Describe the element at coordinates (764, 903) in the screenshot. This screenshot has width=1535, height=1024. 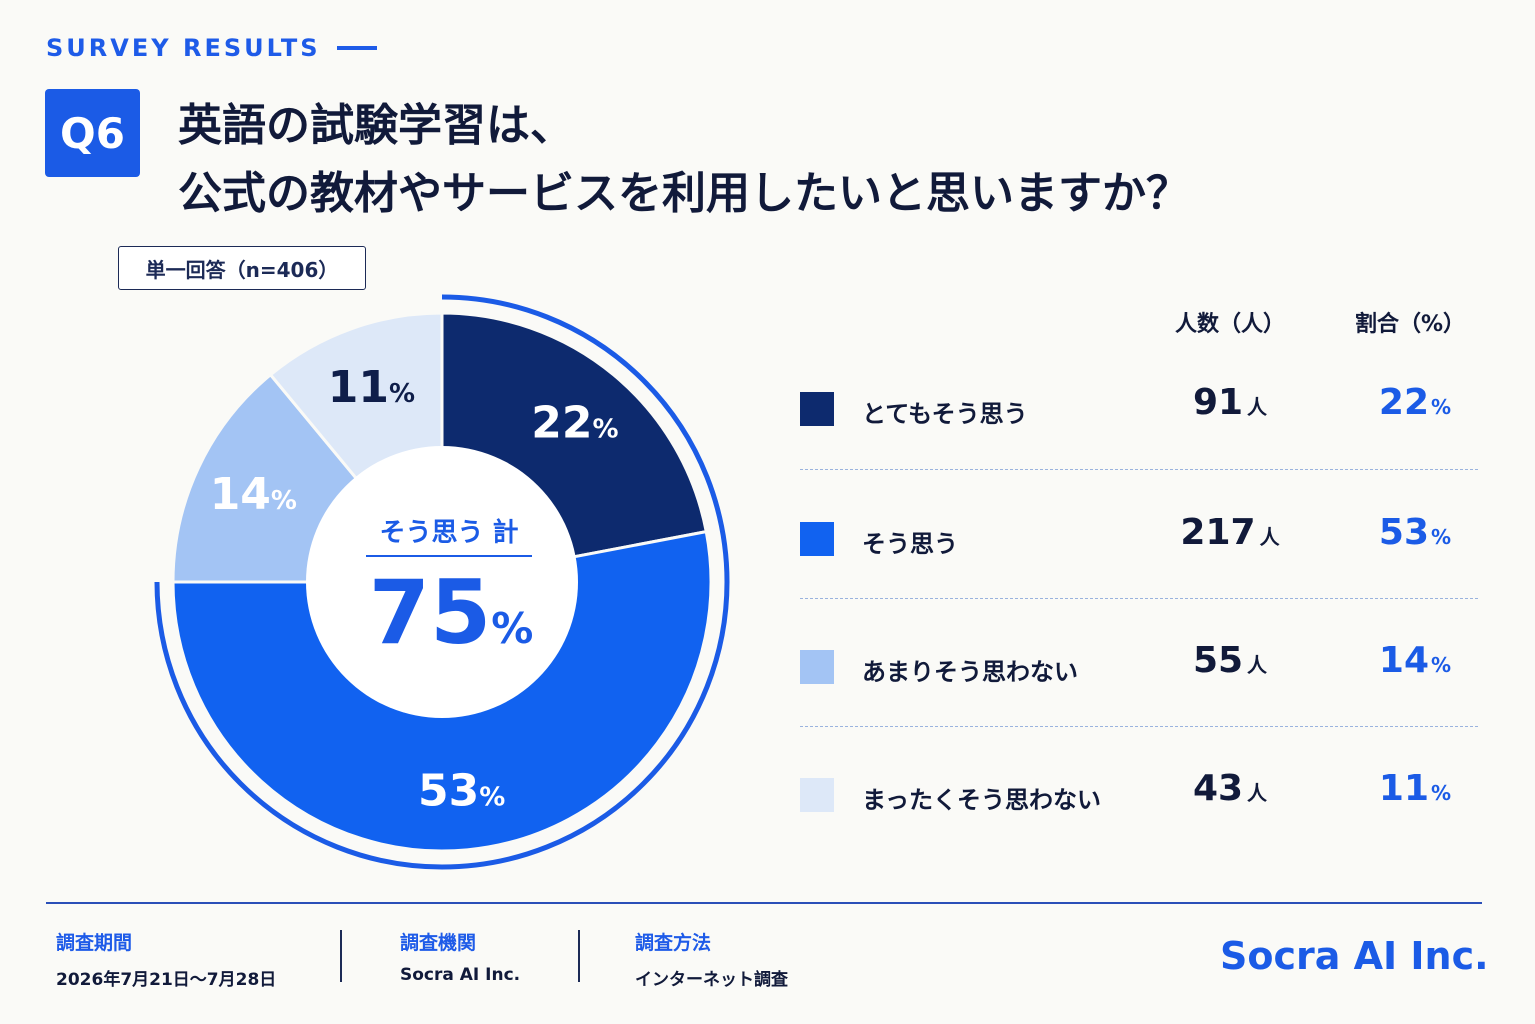
I see `footer-rule` at that location.